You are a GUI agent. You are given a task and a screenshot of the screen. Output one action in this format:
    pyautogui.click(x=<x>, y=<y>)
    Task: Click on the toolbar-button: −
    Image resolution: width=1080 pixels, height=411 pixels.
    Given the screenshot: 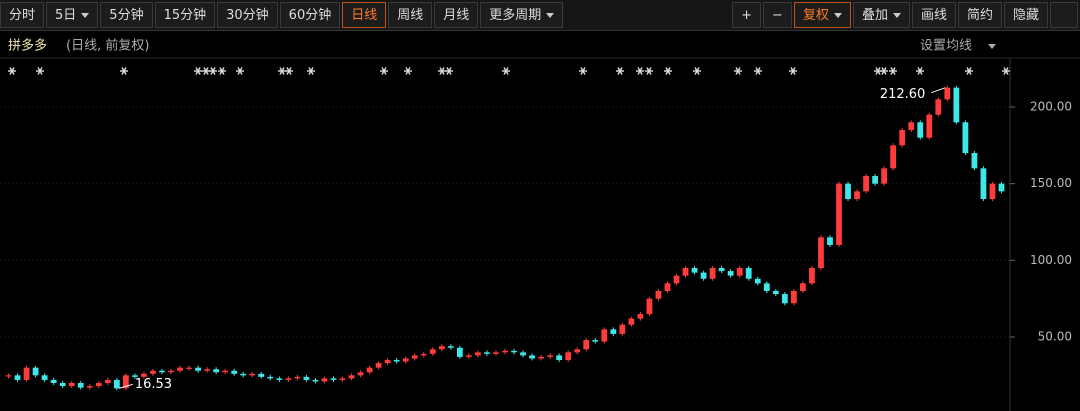 What is the action you would take?
    pyautogui.click(x=777, y=15)
    